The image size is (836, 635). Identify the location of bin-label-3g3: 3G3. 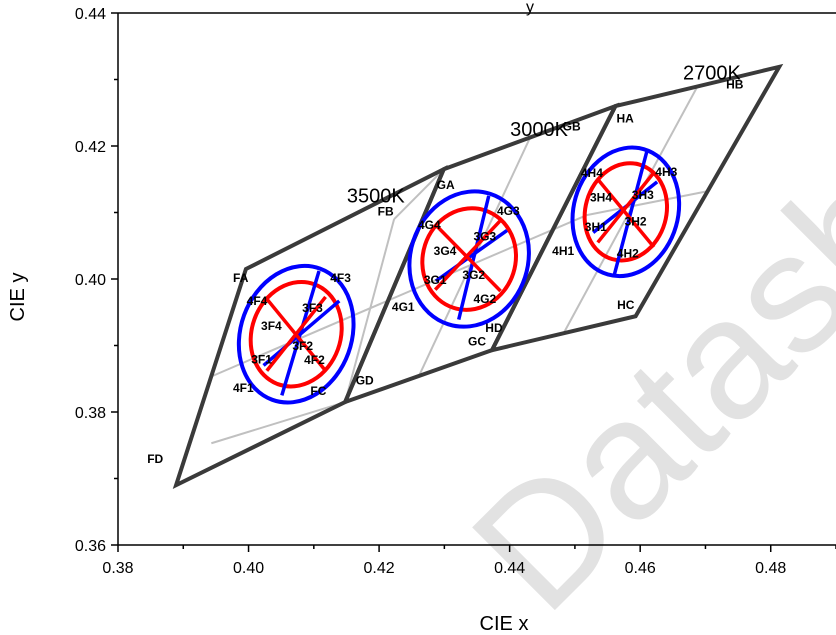
(484, 236).